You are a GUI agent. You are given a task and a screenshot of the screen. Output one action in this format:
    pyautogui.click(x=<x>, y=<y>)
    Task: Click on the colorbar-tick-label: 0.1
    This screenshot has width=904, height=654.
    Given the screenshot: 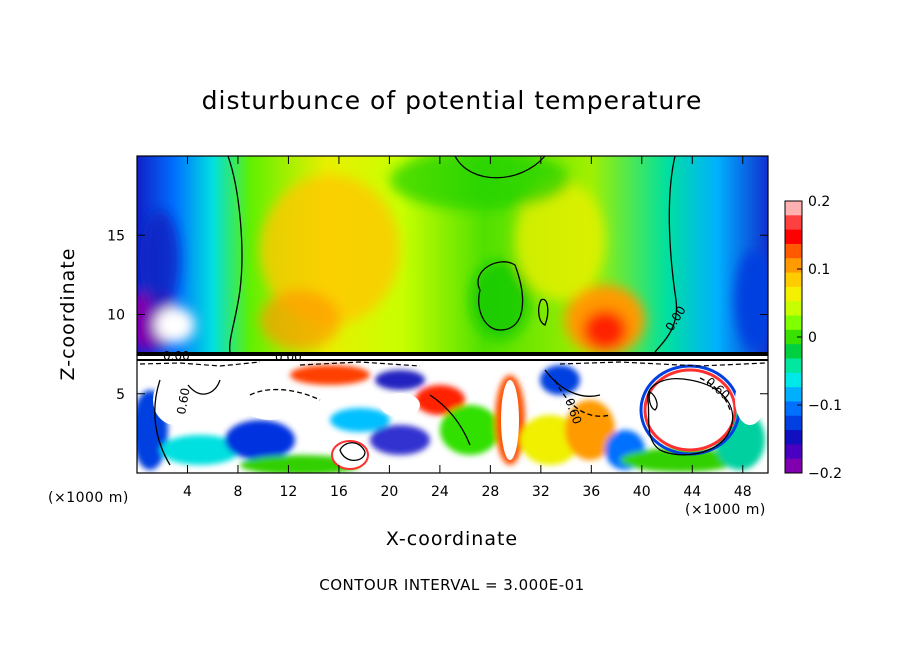 What is the action you would take?
    pyautogui.click(x=819, y=270)
    